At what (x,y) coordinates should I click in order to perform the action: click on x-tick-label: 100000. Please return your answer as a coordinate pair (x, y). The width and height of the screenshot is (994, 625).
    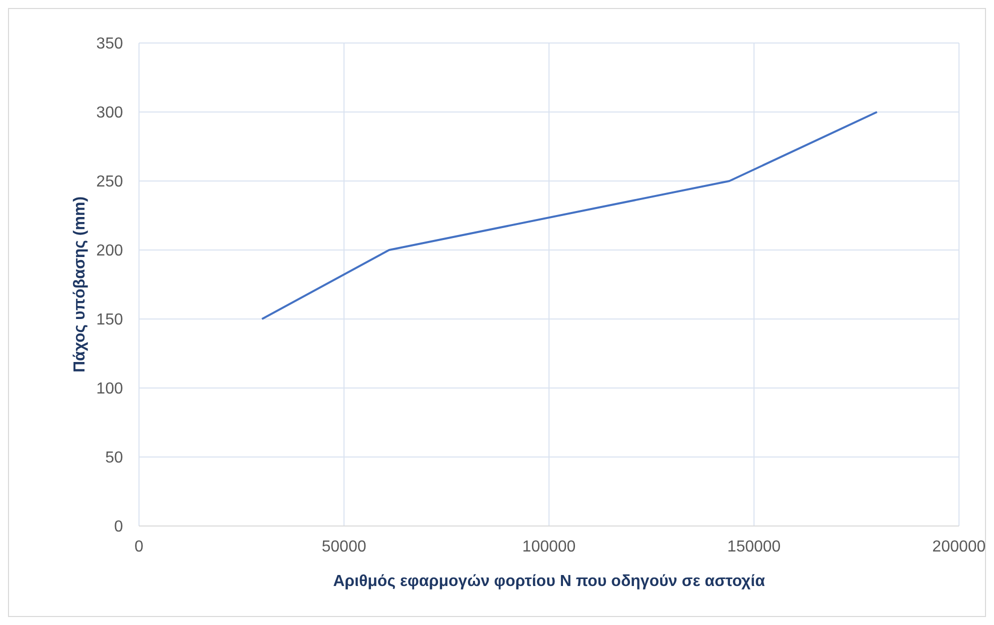
    Looking at the image, I should click on (549, 547).